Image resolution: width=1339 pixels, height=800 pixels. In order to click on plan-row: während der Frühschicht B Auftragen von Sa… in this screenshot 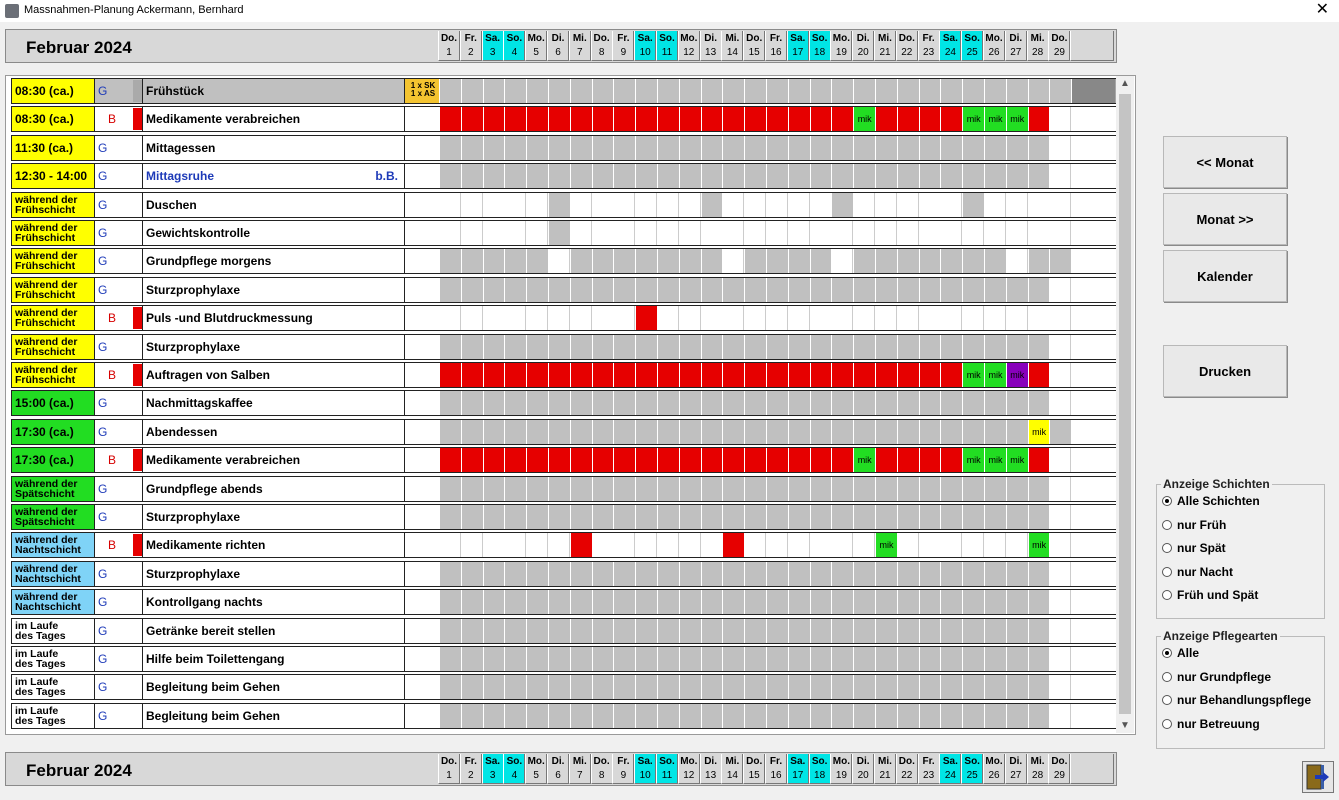, I will do `click(565, 375)`.